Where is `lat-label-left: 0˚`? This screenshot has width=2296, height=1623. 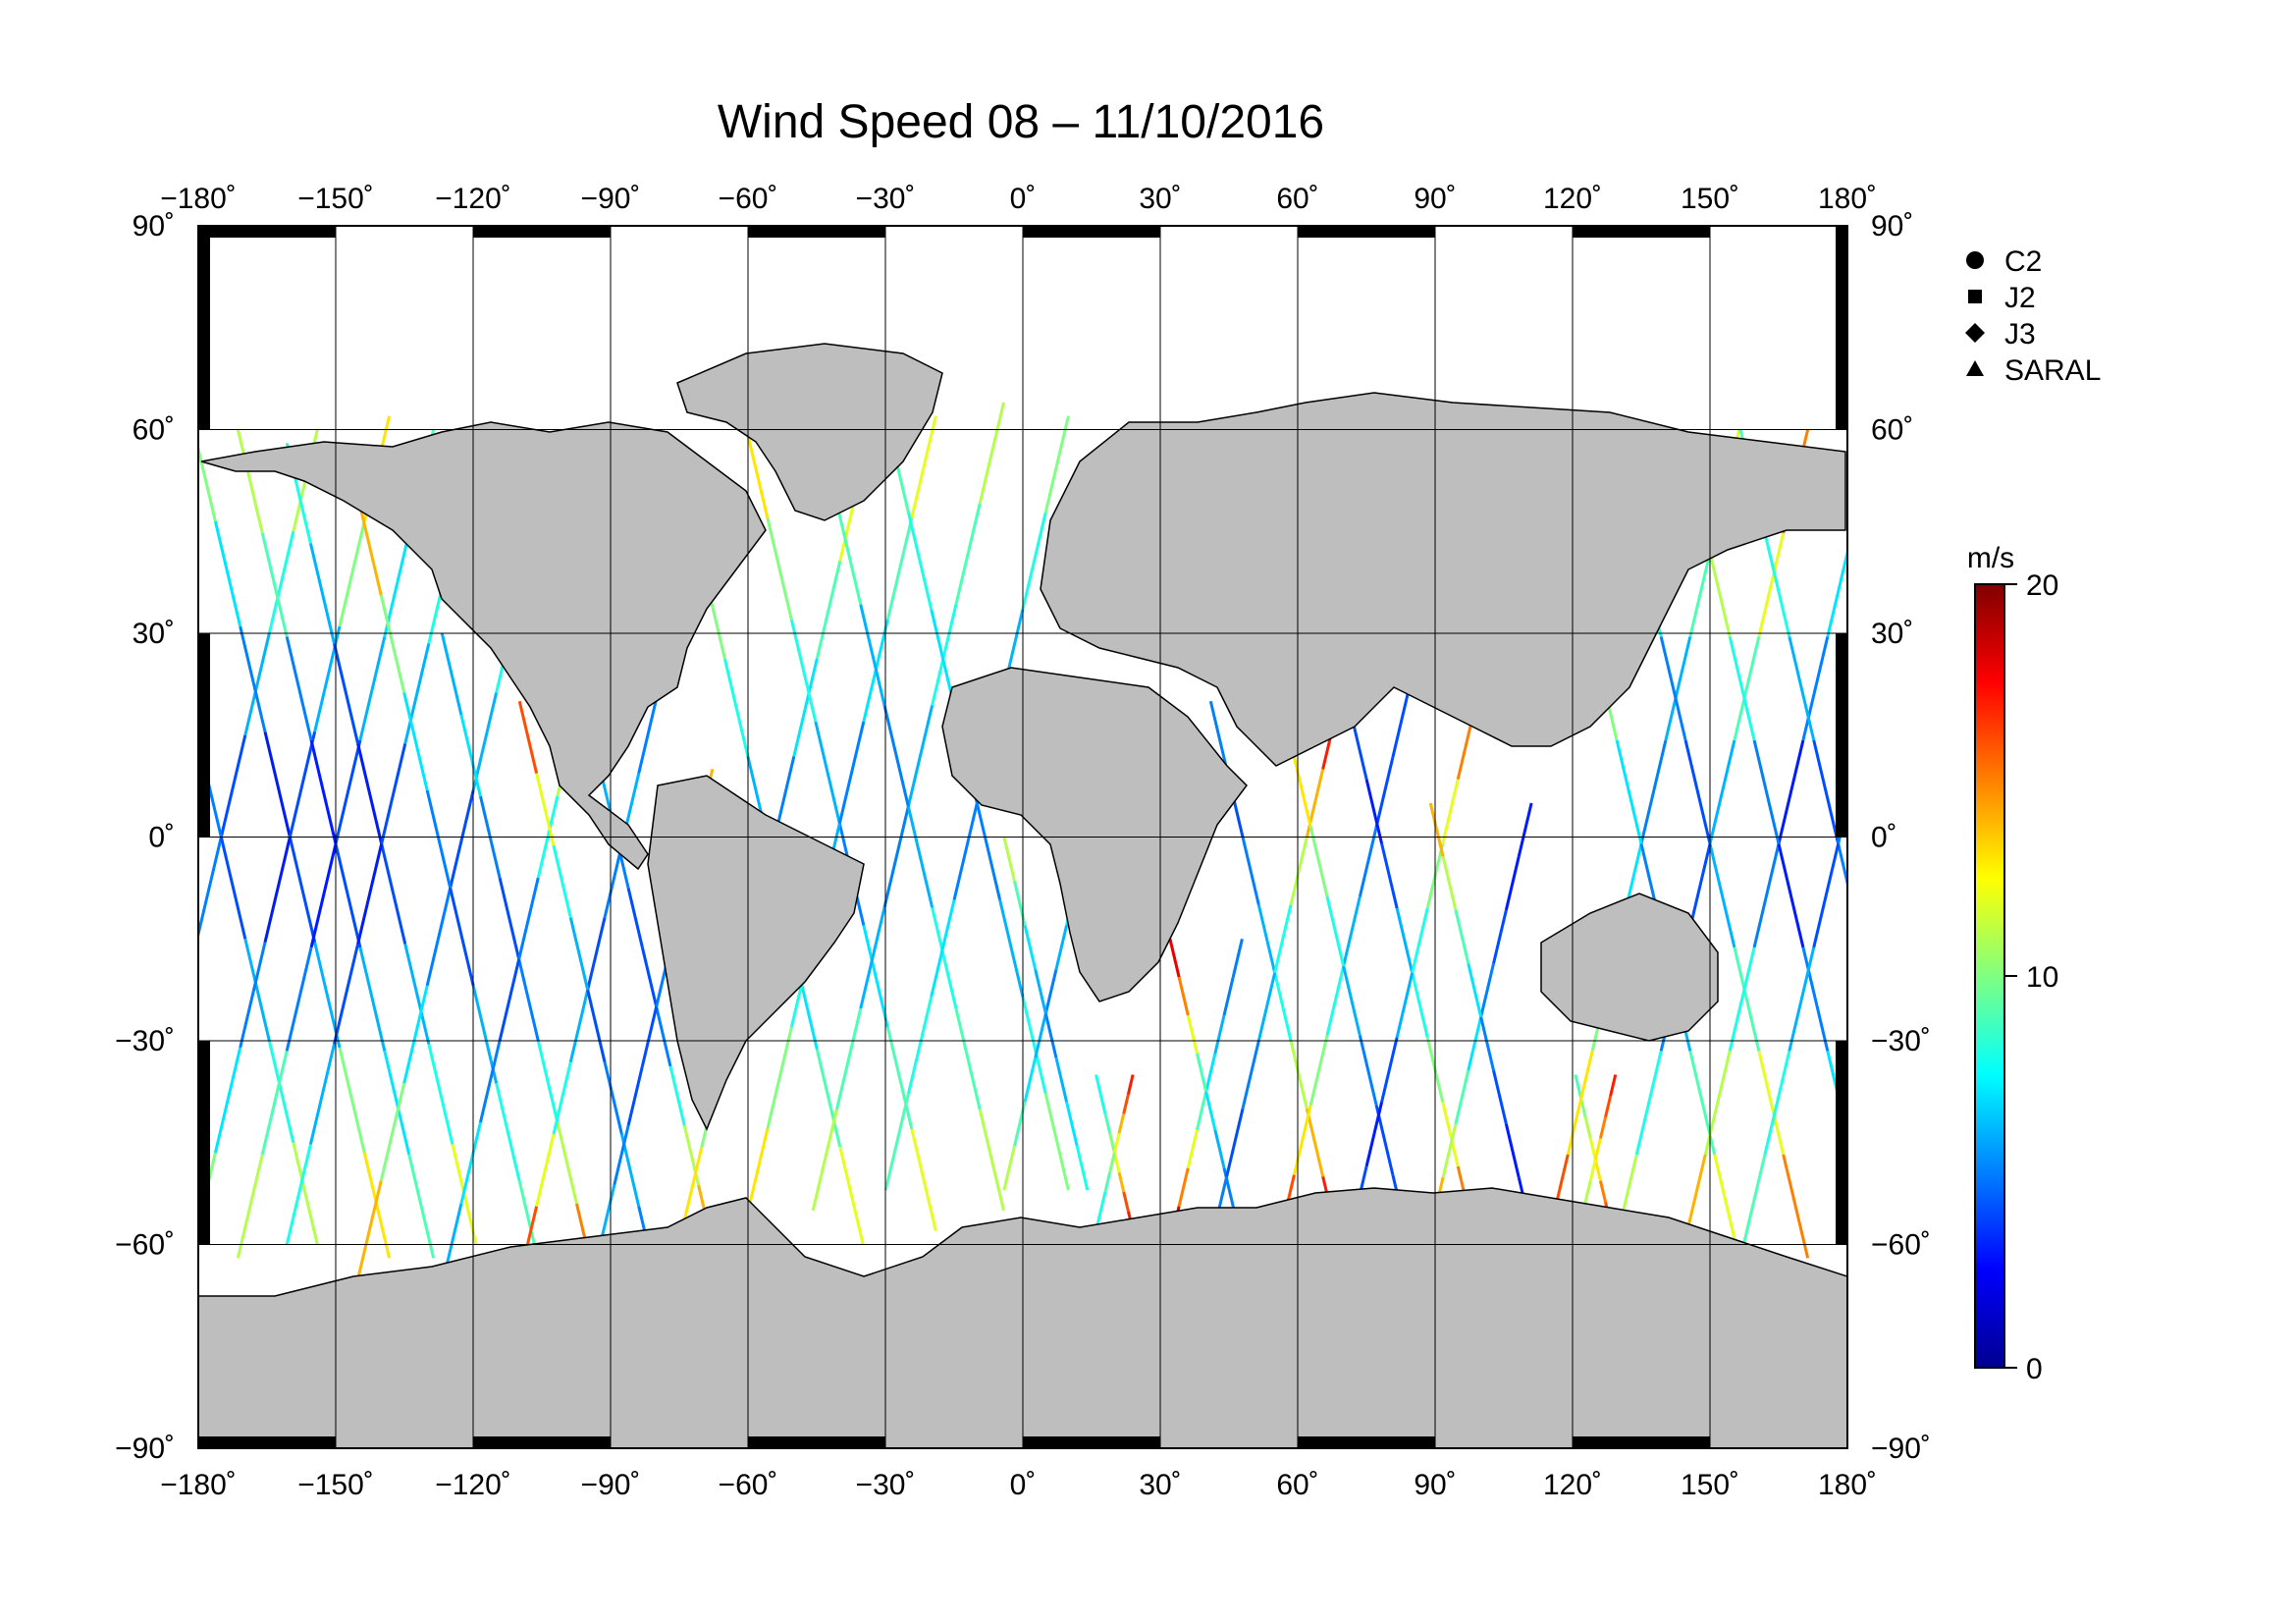 lat-label-left: 0˚ is located at coordinates (161, 838).